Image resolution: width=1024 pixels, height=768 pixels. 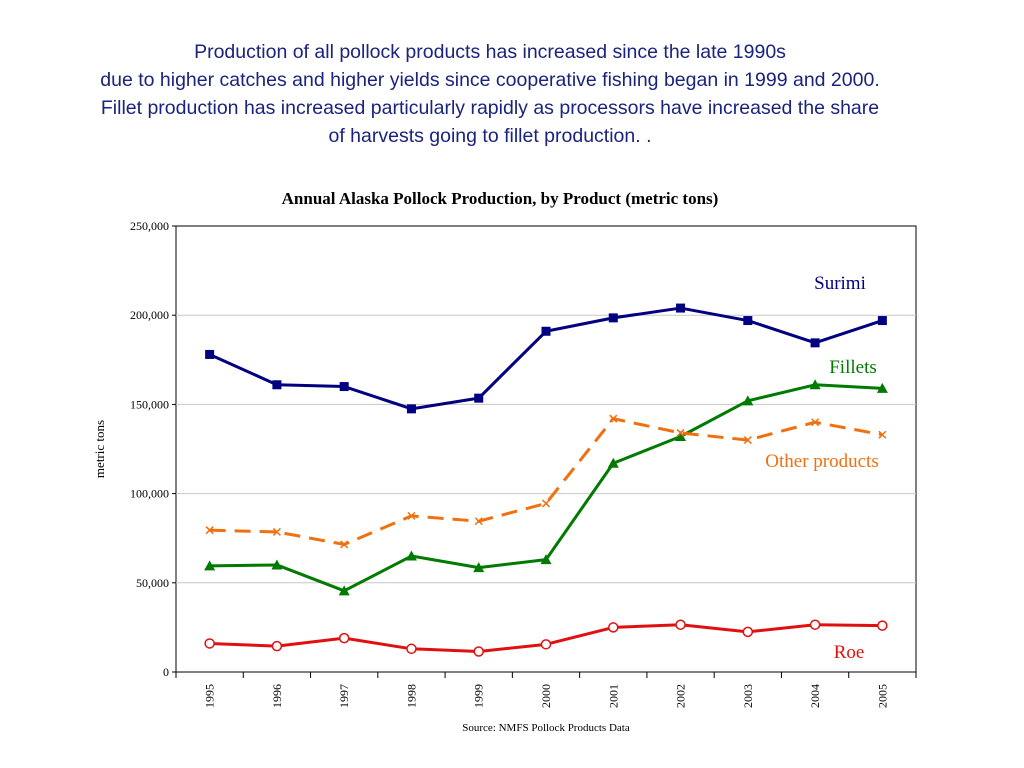 What do you see at coordinates (853, 367) in the screenshot?
I see `series-label-fillets: Fillets` at bounding box center [853, 367].